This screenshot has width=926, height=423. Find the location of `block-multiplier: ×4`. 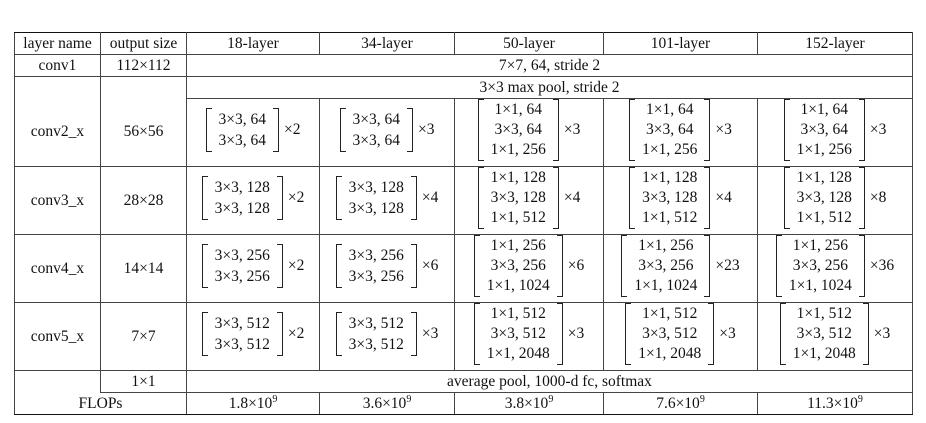

block-multiplier: ×4 is located at coordinates (572, 197).